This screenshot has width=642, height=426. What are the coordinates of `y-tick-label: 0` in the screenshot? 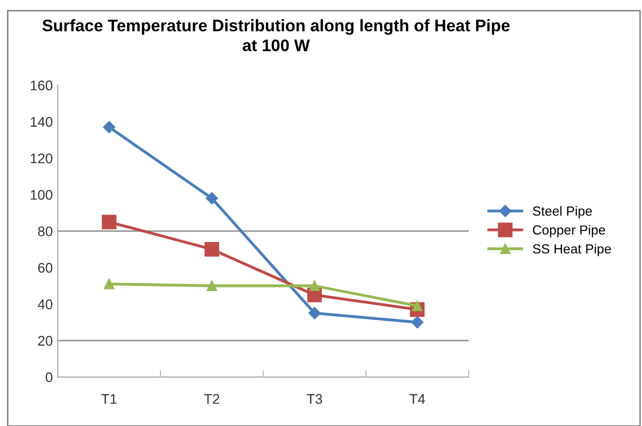 It's located at (49, 377).